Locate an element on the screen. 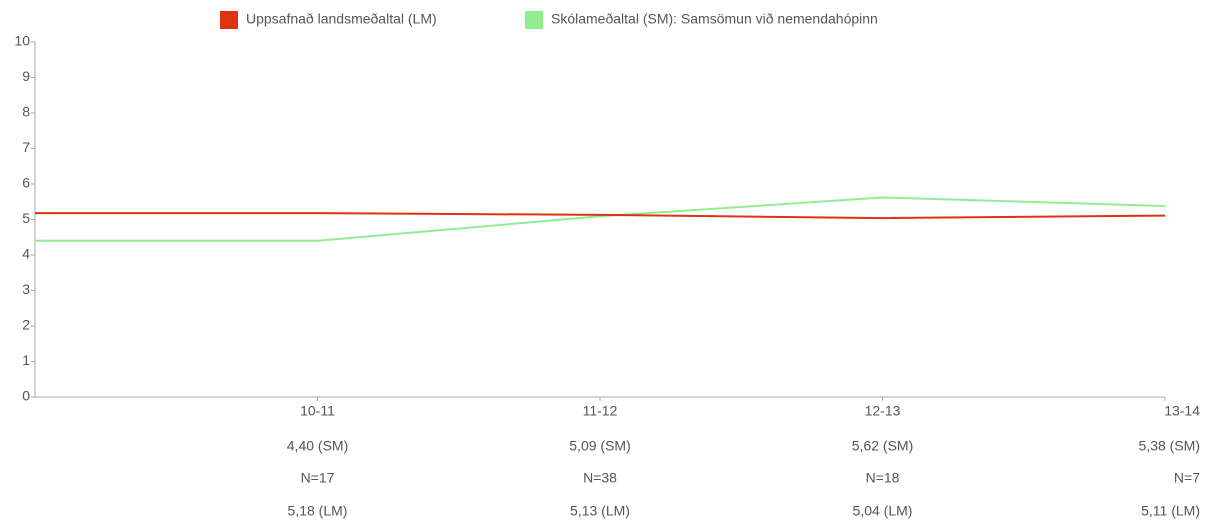 This screenshot has width=1215, height=522. y-tick-label: 2 is located at coordinates (26, 325).